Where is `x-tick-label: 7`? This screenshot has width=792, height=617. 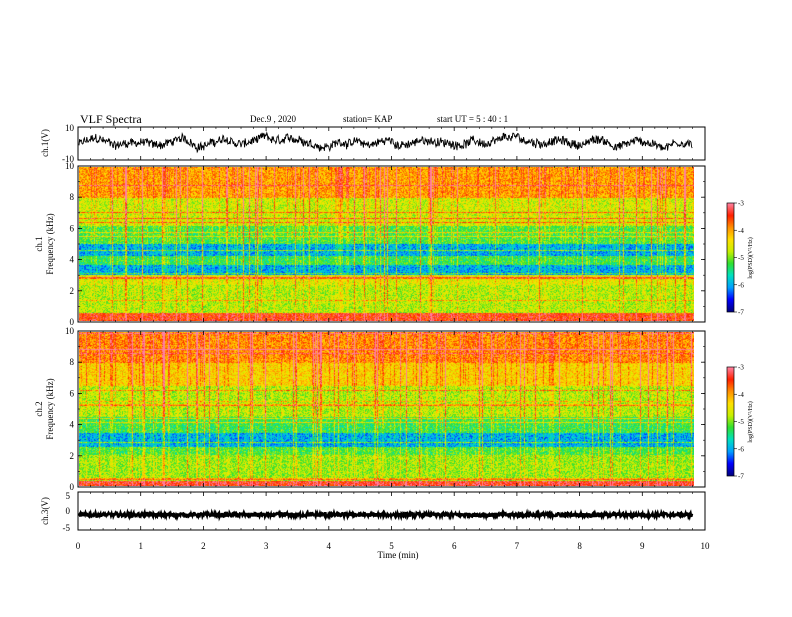
x-tick-label: 7 is located at coordinates (517, 546).